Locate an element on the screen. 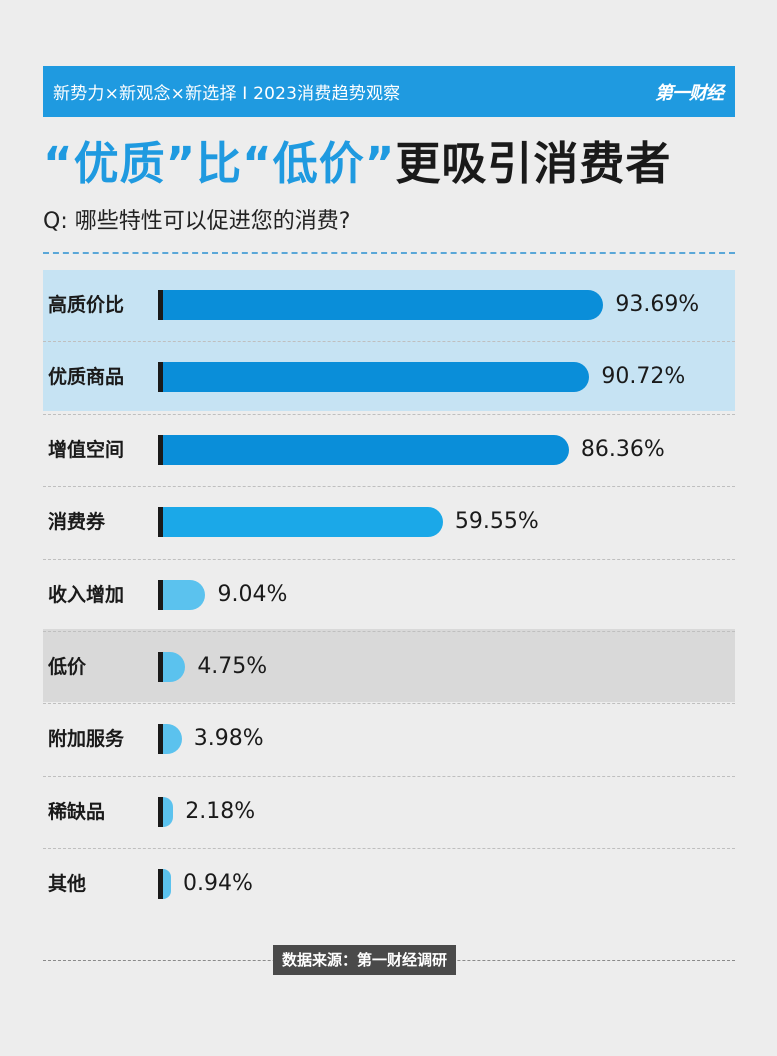 The width and height of the screenshot is (777, 1056). category-label: 附加服务 is located at coordinates (86, 739).